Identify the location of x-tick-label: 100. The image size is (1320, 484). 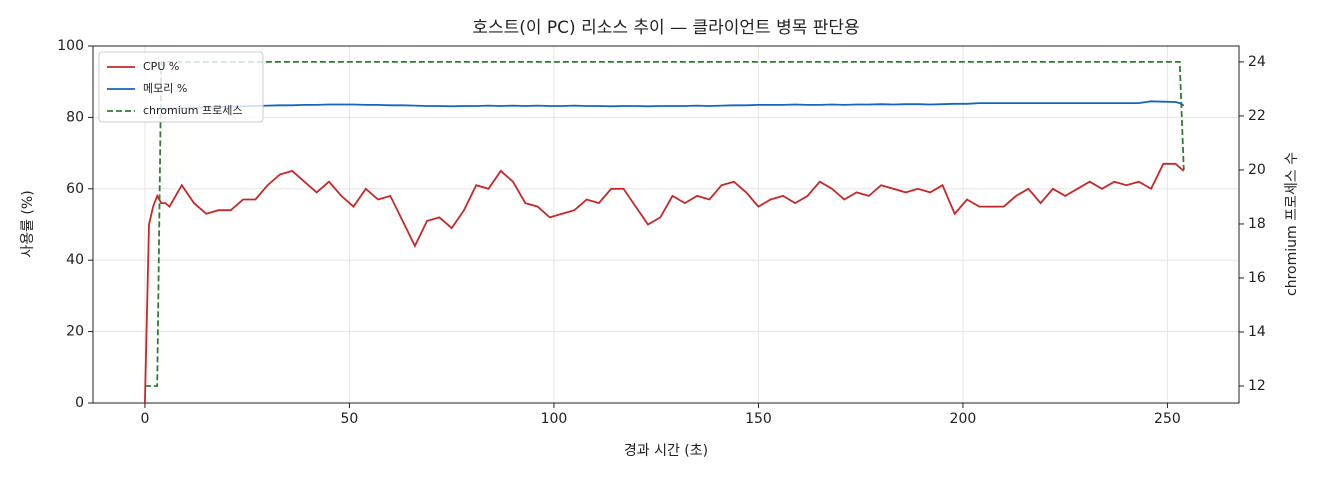
(554, 419).